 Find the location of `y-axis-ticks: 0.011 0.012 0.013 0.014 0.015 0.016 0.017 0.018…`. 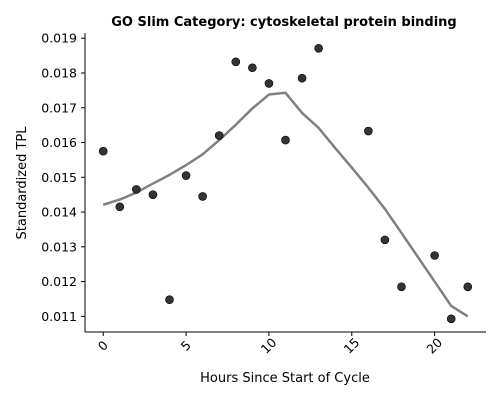

y-axis-ticks: 0.011 0.012 0.013 0.014 0.015 0.016 0.017 0.018… is located at coordinates (63, 177).